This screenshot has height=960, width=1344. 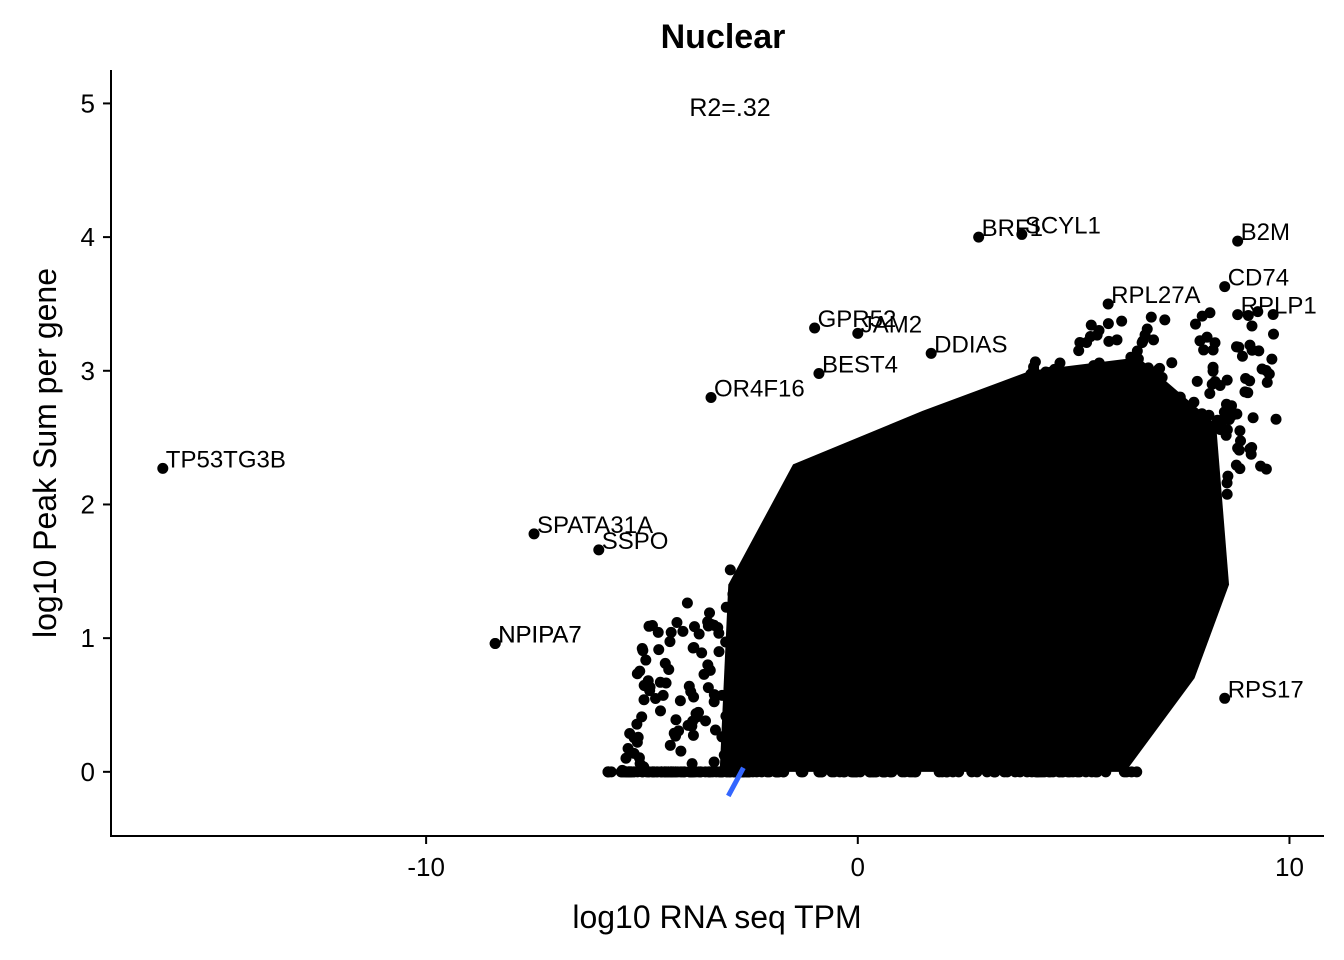 I want to click on point-label: SCYL1, so click(x=1063, y=225).